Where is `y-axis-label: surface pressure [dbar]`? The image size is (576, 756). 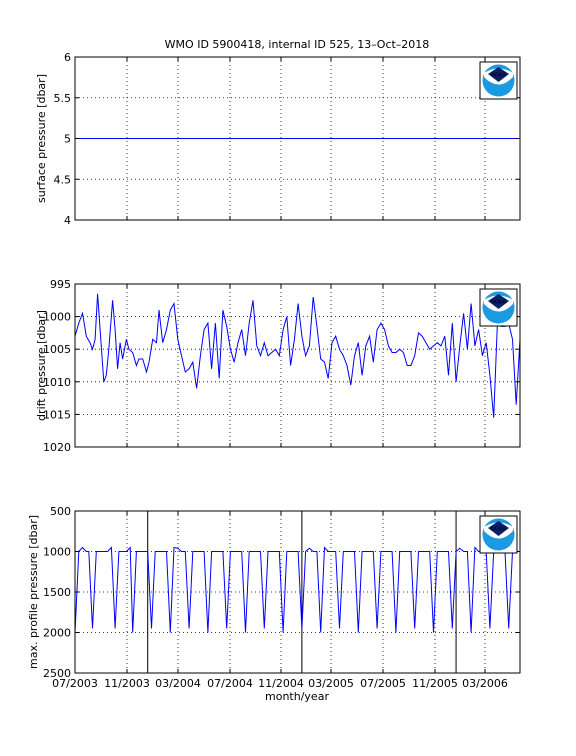 y-axis-label: surface pressure [dbar] is located at coordinates (41, 138).